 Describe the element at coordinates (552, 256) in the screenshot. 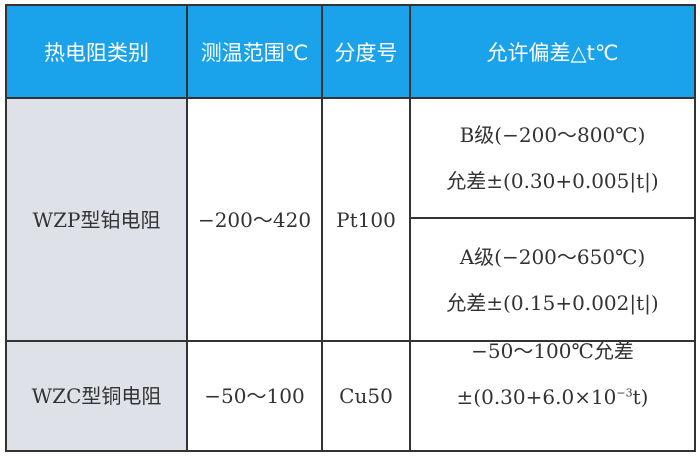

I see `tolerance-class: A级(−200～650℃)` at that location.